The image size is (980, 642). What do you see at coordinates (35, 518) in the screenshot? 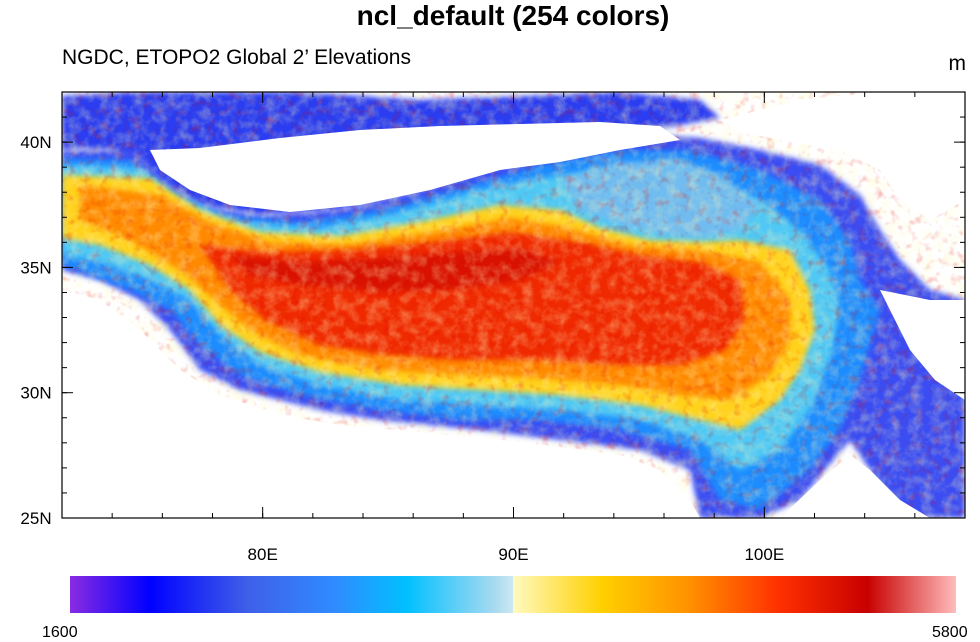
I see `lat-tick-label: 25N` at bounding box center [35, 518].